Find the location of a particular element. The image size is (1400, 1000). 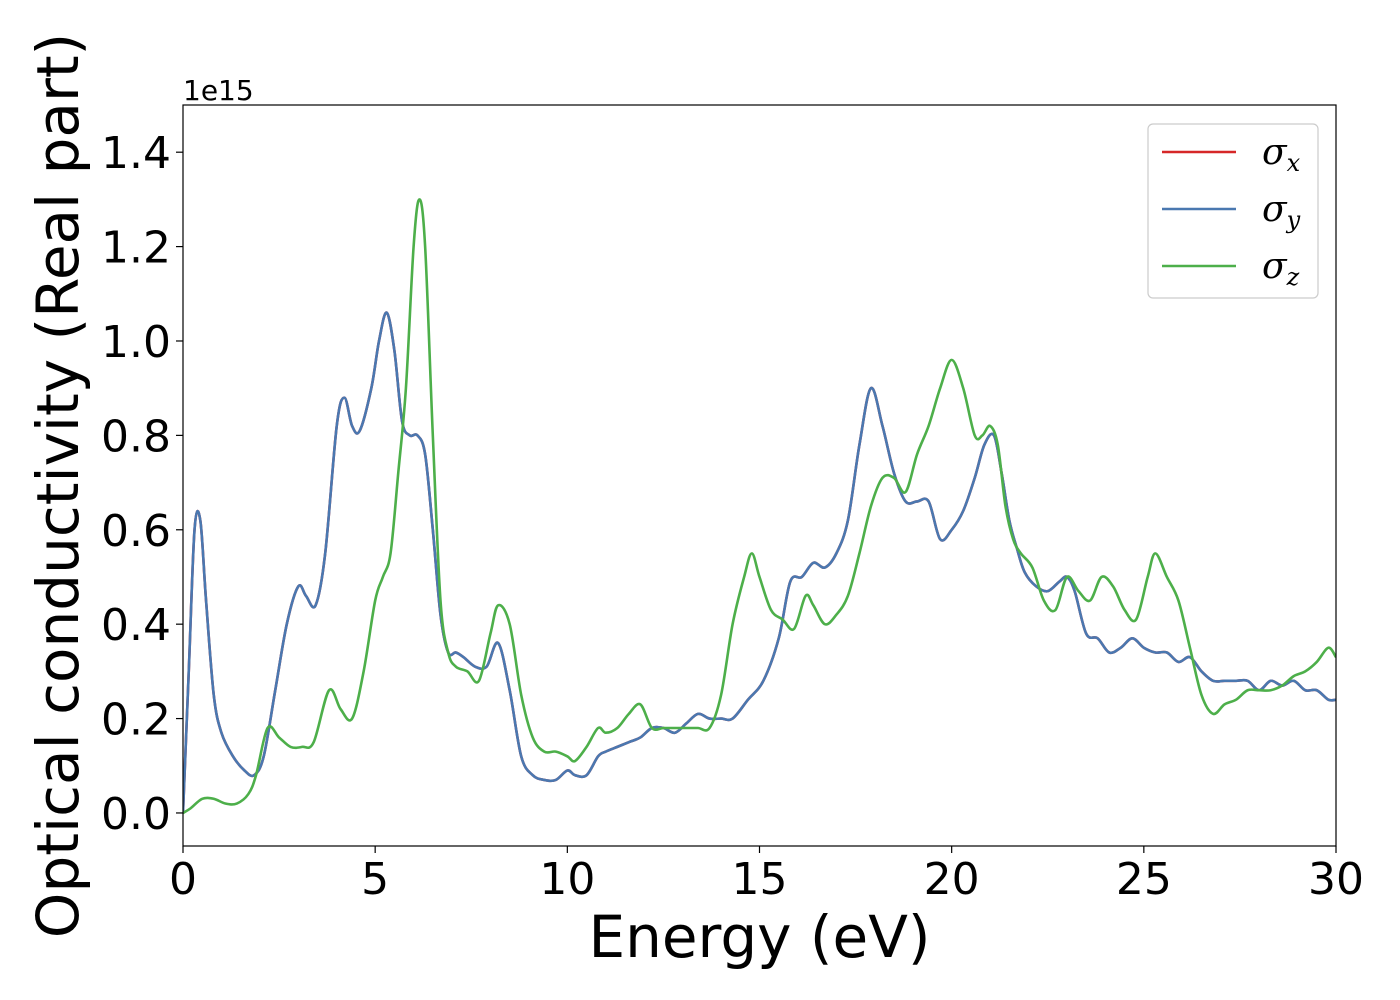

x-axis-title: Energy (eV) is located at coordinates (759, 937).